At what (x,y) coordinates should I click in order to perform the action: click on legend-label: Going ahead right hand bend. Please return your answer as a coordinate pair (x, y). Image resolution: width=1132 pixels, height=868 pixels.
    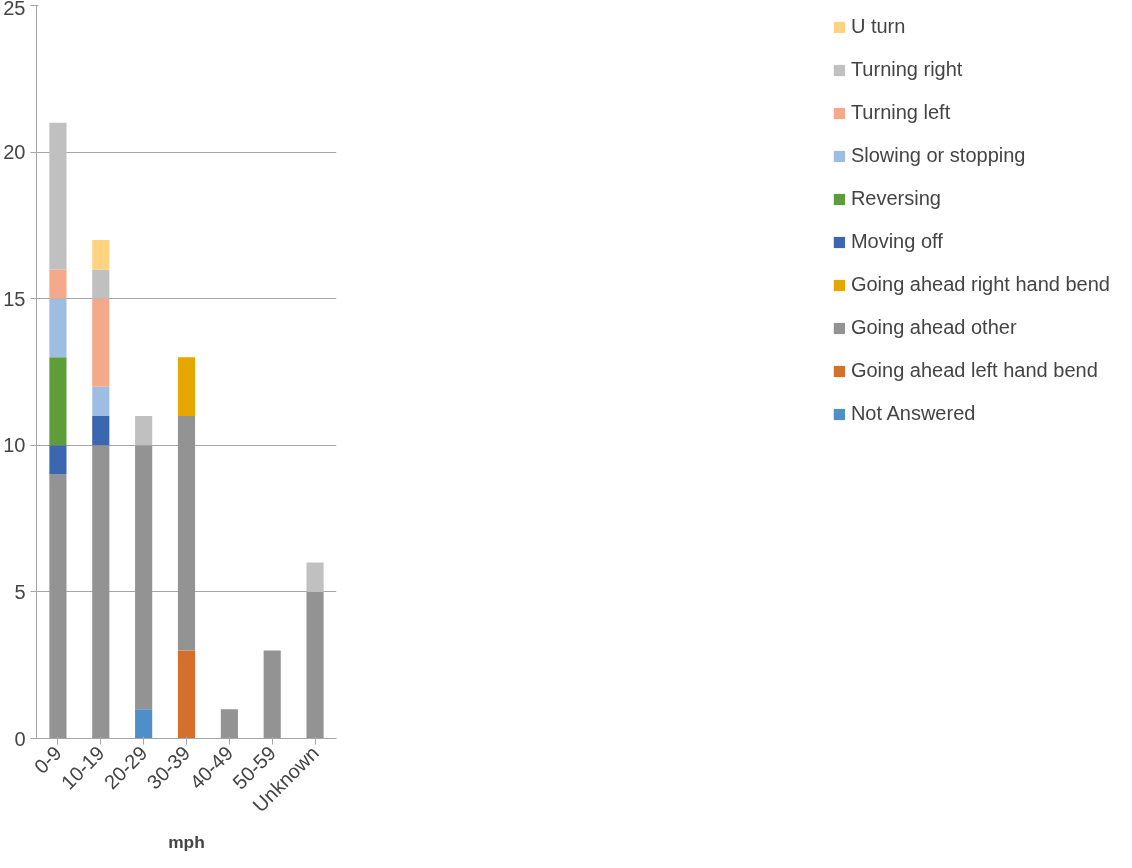
    Looking at the image, I should click on (980, 284).